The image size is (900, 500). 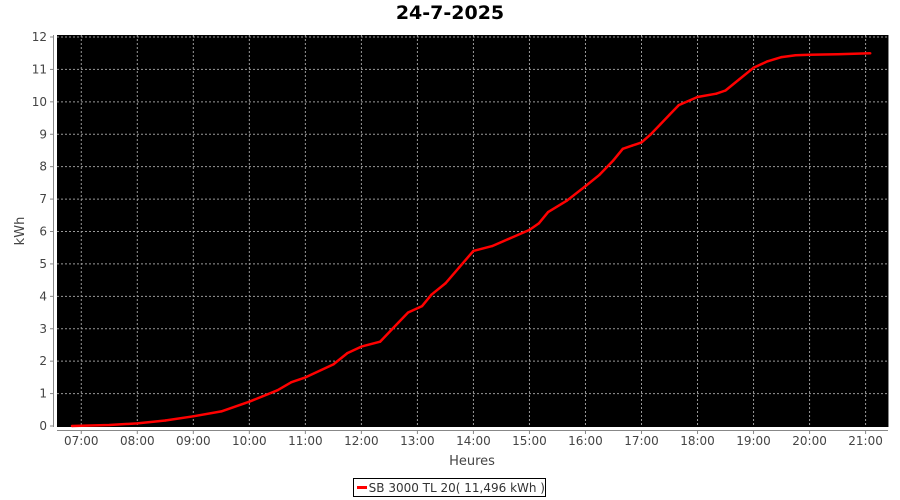 What do you see at coordinates (585, 441) in the screenshot?
I see `x-tick-label: 16:00` at bounding box center [585, 441].